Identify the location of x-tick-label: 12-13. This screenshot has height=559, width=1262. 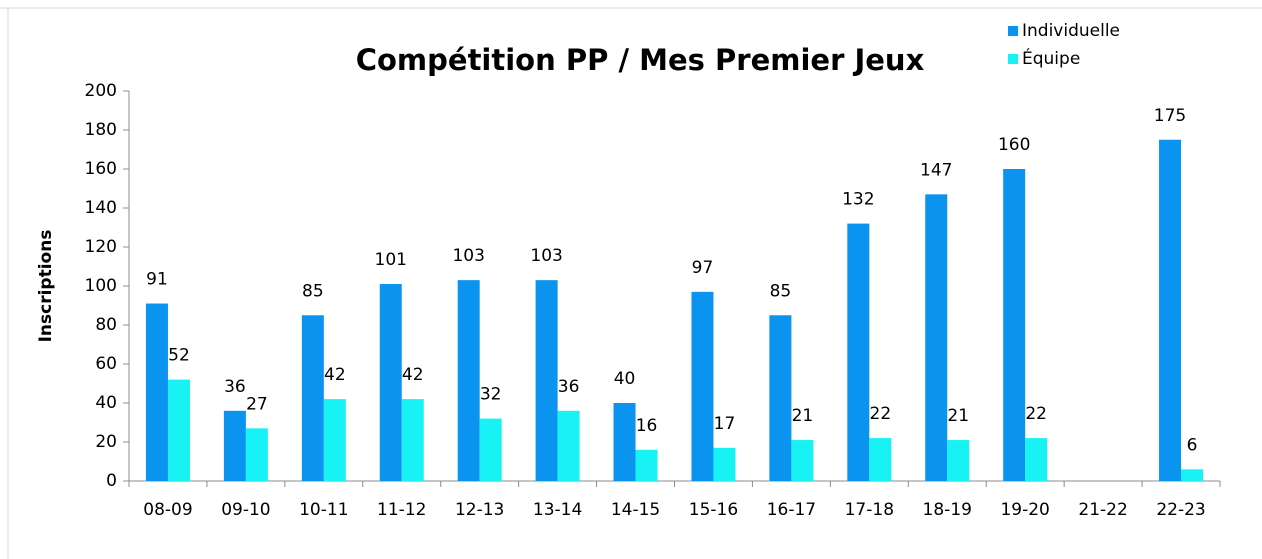
(479, 510).